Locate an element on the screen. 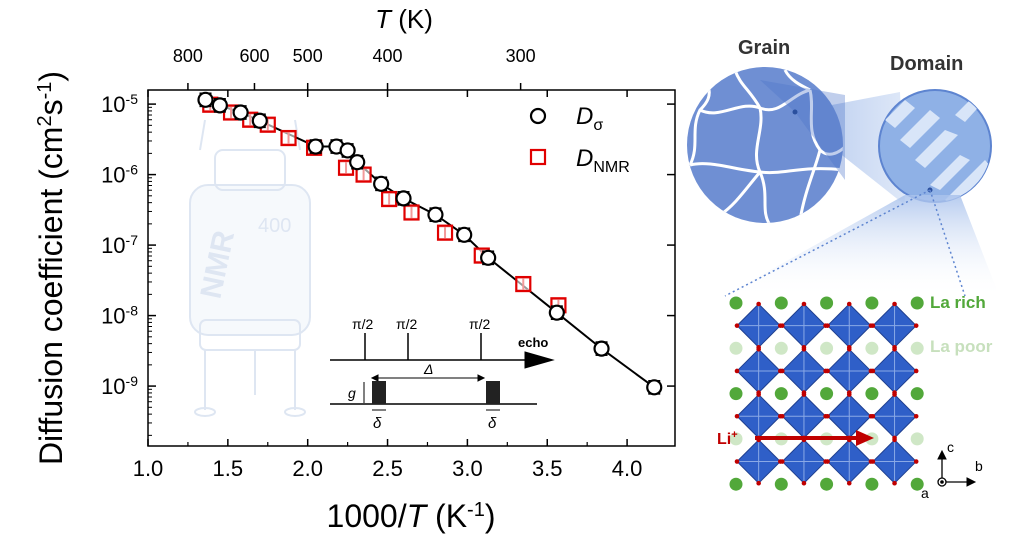 This screenshot has height=549, width=1020. legend-label-d-nmr: DNMR is located at coordinates (603, 160).